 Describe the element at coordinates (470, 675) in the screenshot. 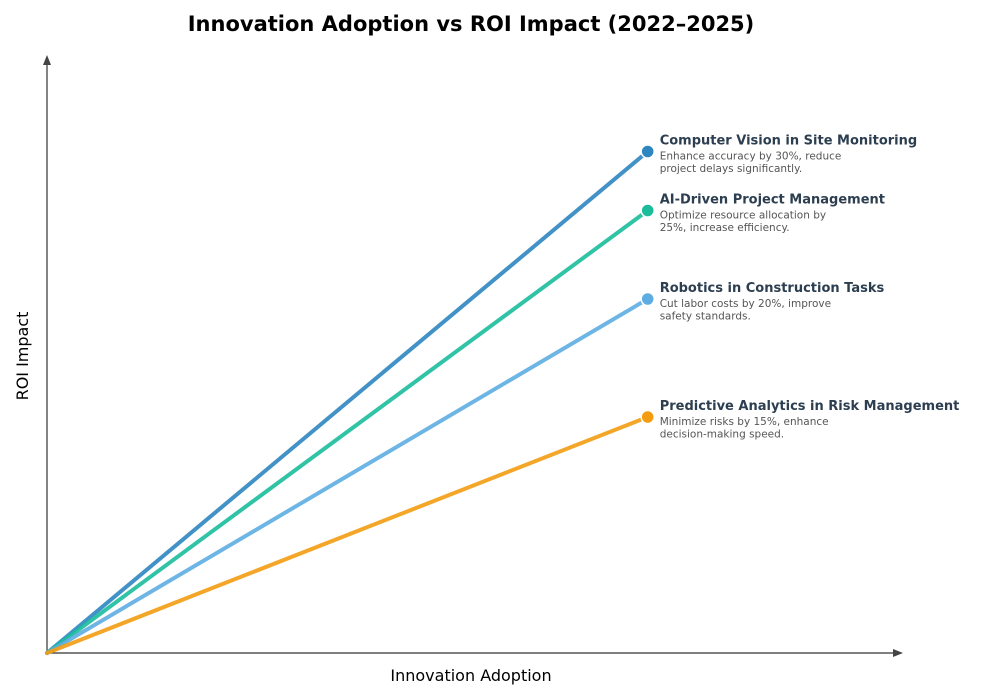

I see `x-axis-label: Innovation Adoption` at that location.